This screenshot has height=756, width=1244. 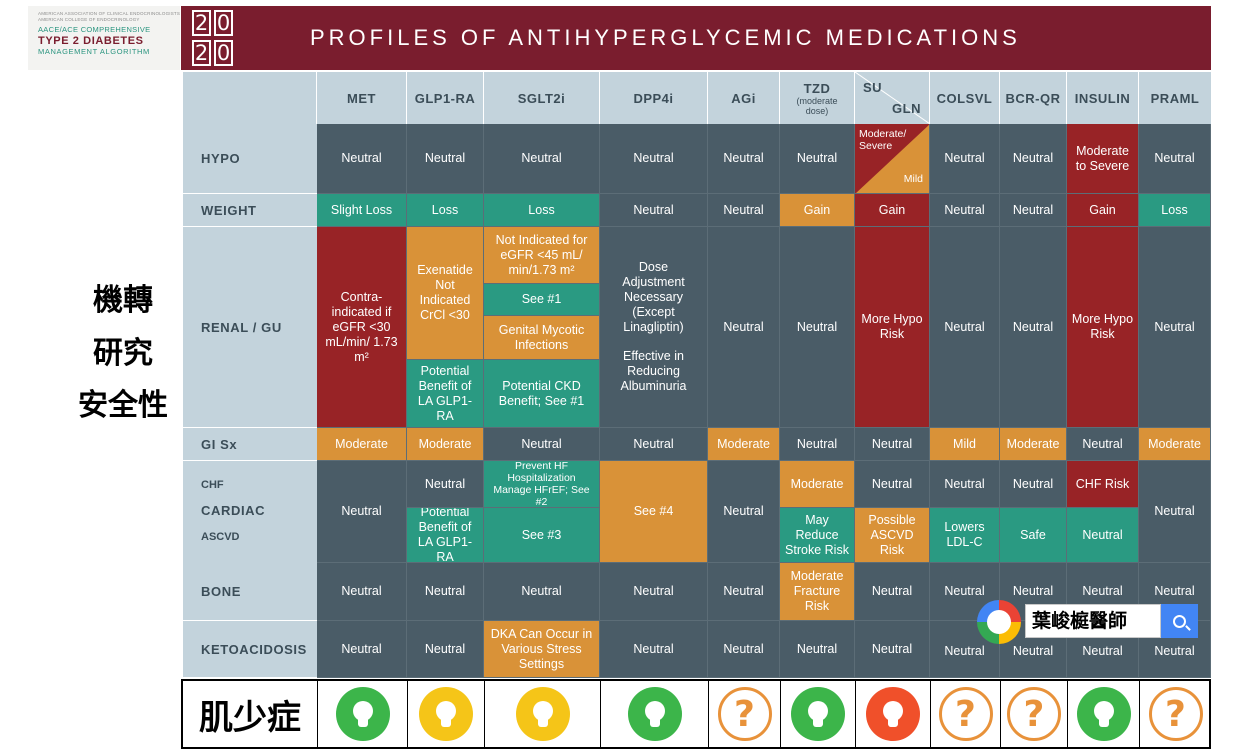 I want to click on sarcopenia-cell-glp1, so click(x=445, y=714).